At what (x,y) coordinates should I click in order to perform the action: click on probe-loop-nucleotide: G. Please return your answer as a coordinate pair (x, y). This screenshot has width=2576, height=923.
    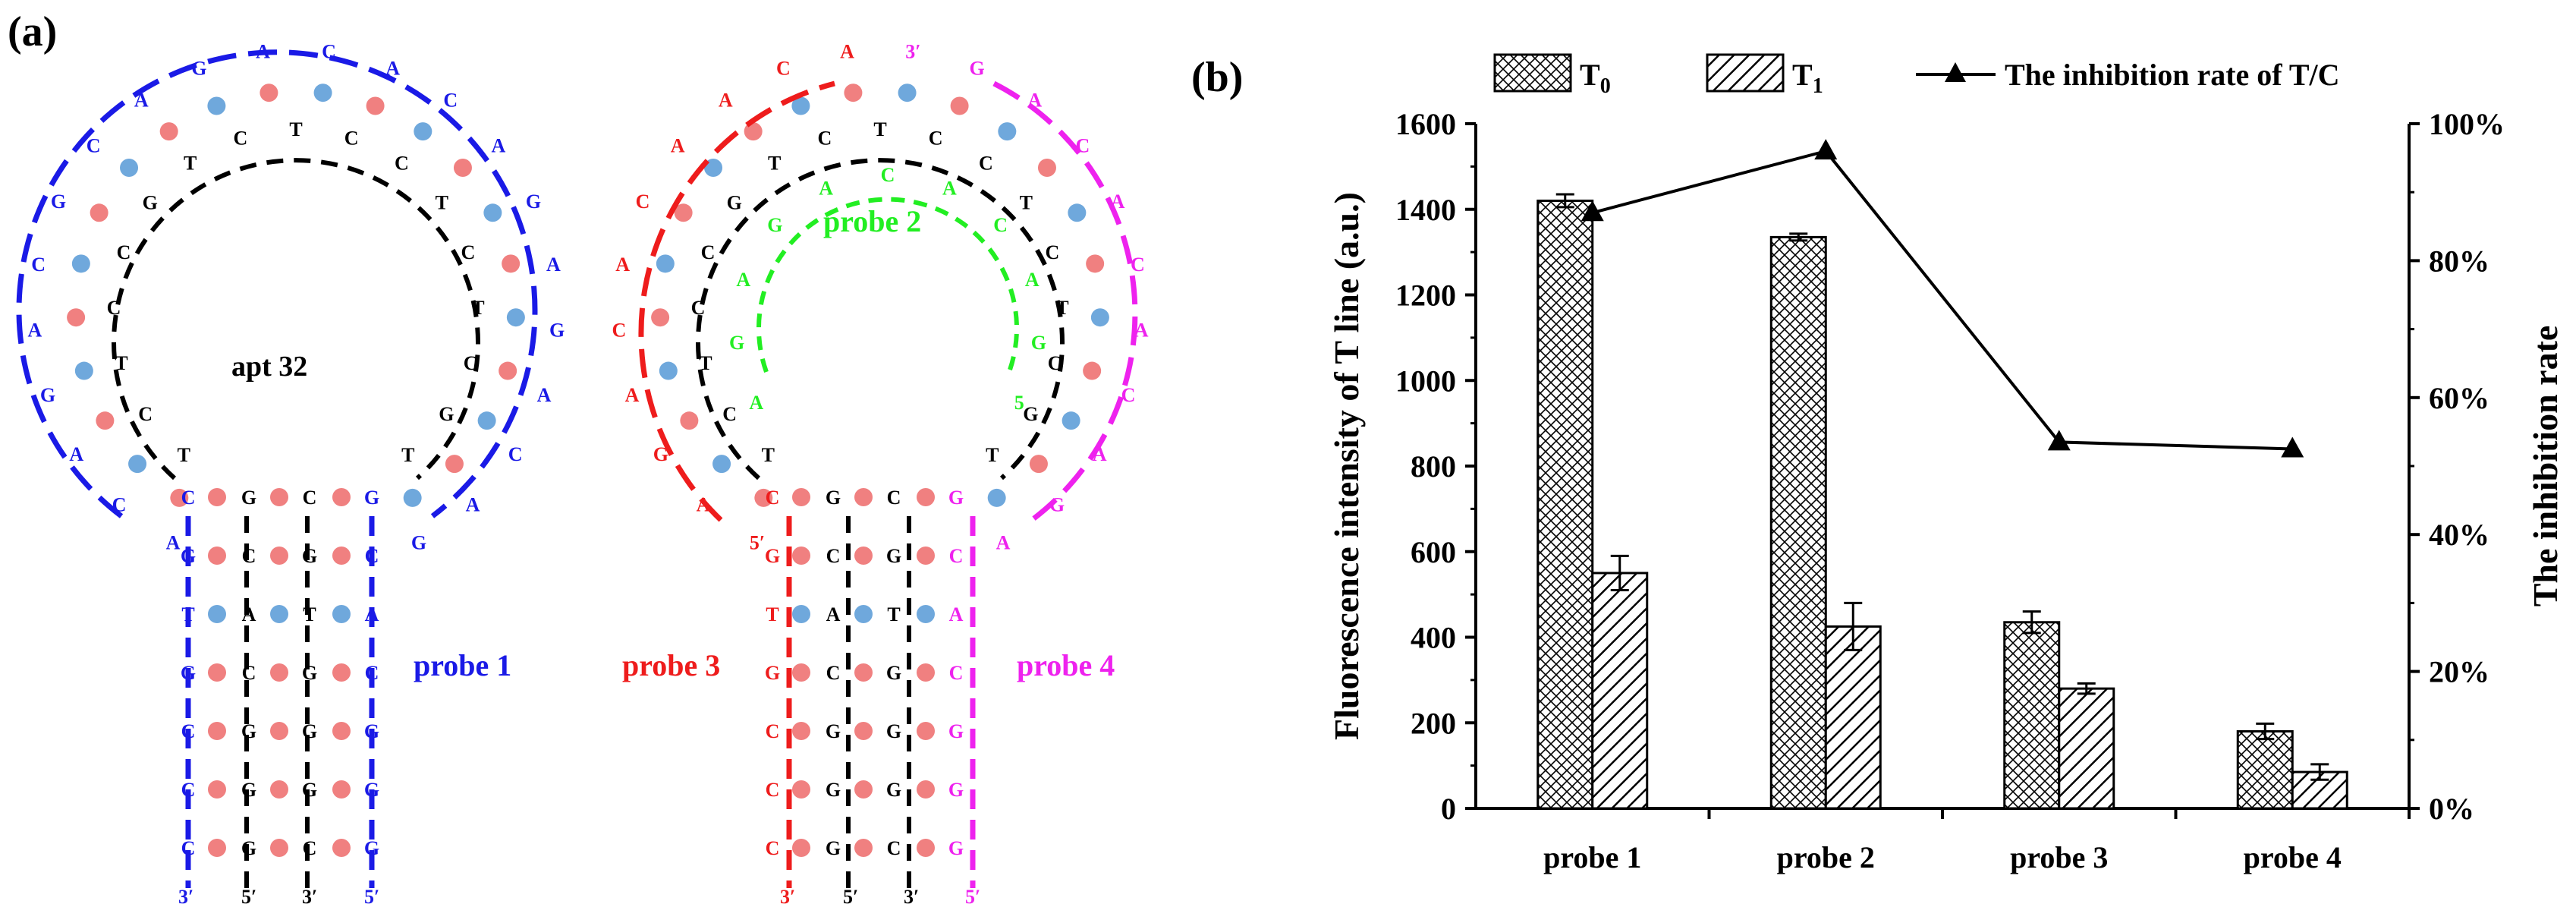
    Looking at the image, I should click on (58, 202).